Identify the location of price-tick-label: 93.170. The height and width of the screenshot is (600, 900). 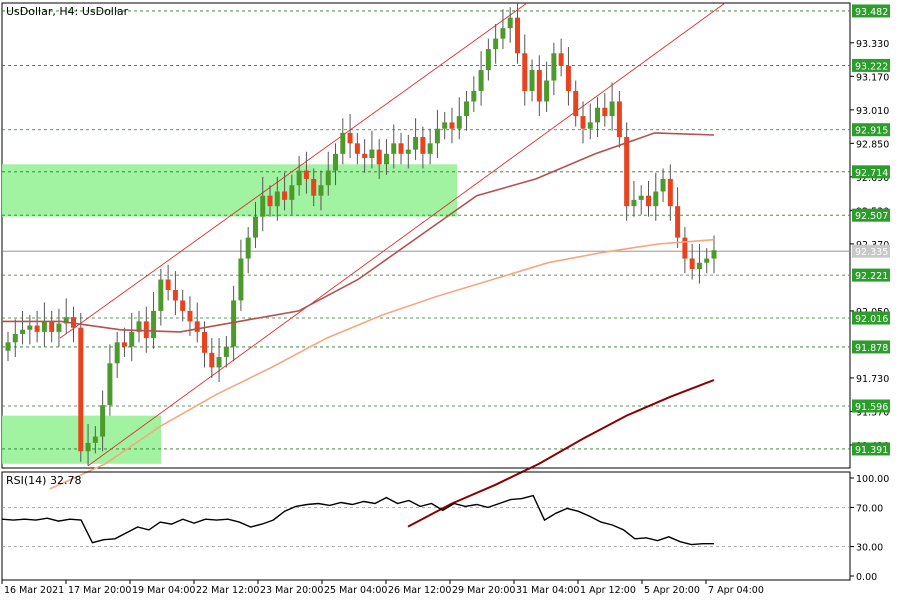
(872, 77).